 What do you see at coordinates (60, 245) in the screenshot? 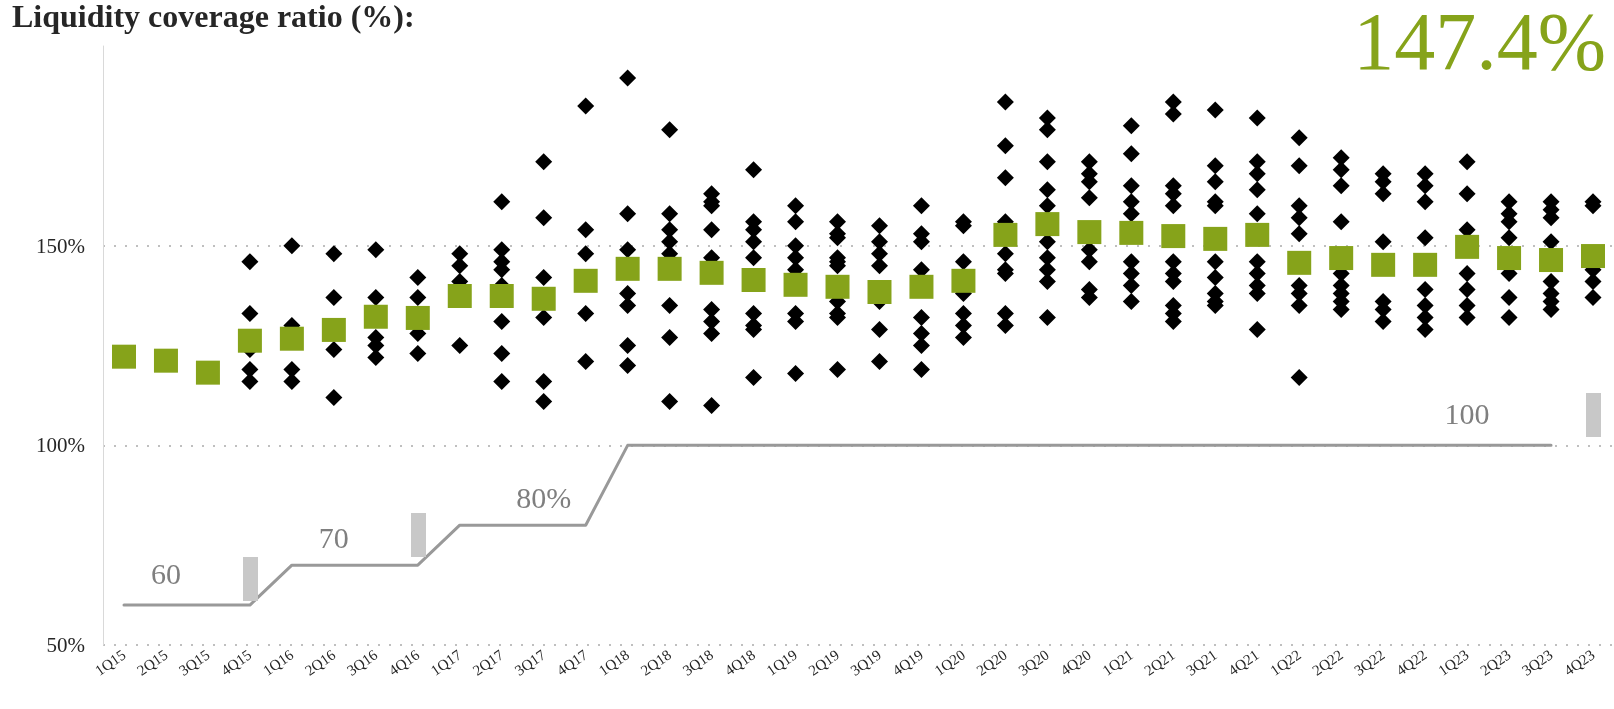
I see `y-tick-label: 150%` at bounding box center [60, 245].